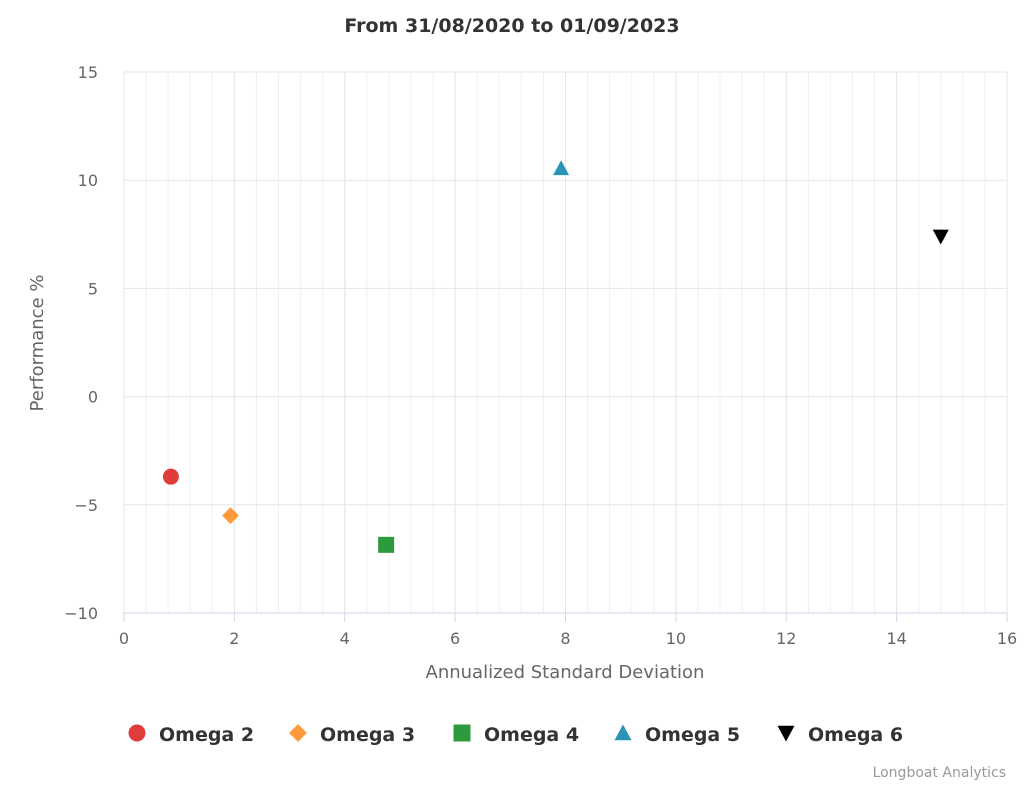  Describe the element at coordinates (137, 733) in the screenshot. I see `legend-symbol-circle` at that location.